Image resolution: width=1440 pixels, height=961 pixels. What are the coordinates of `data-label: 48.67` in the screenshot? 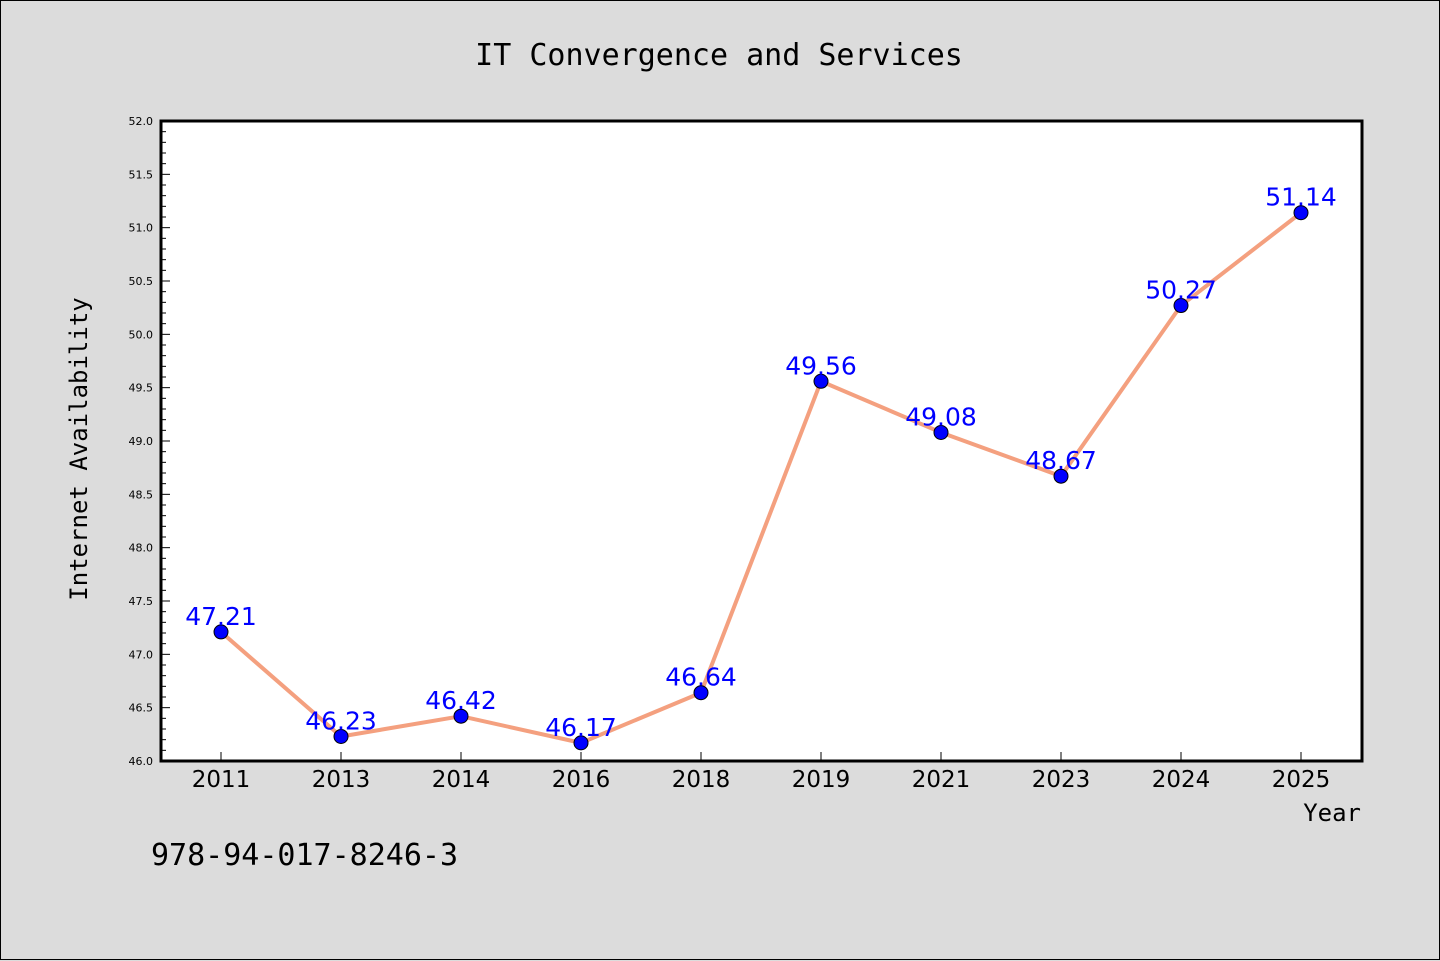 It's located at (1061, 460).